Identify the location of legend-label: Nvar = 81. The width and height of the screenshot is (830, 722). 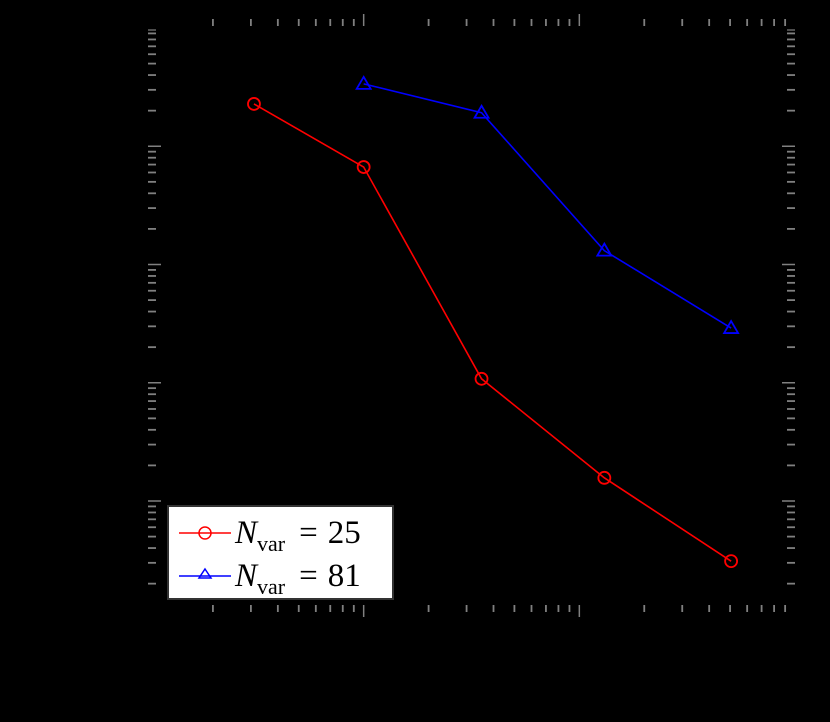
(298, 578).